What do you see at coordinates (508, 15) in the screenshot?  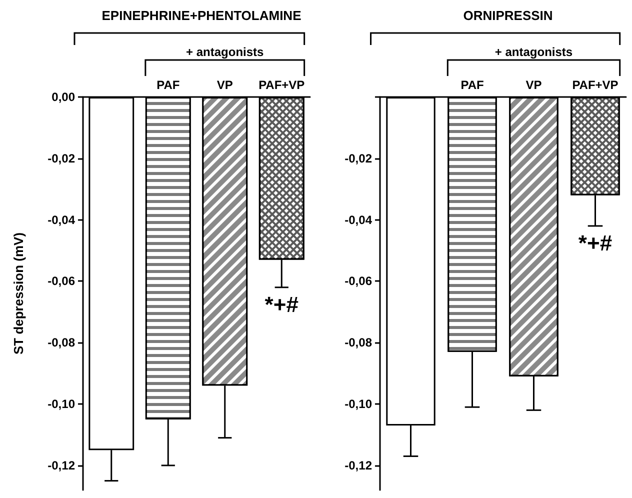 I see `chart-title: ORNIPRESSIN` at bounding box center [508, 15].